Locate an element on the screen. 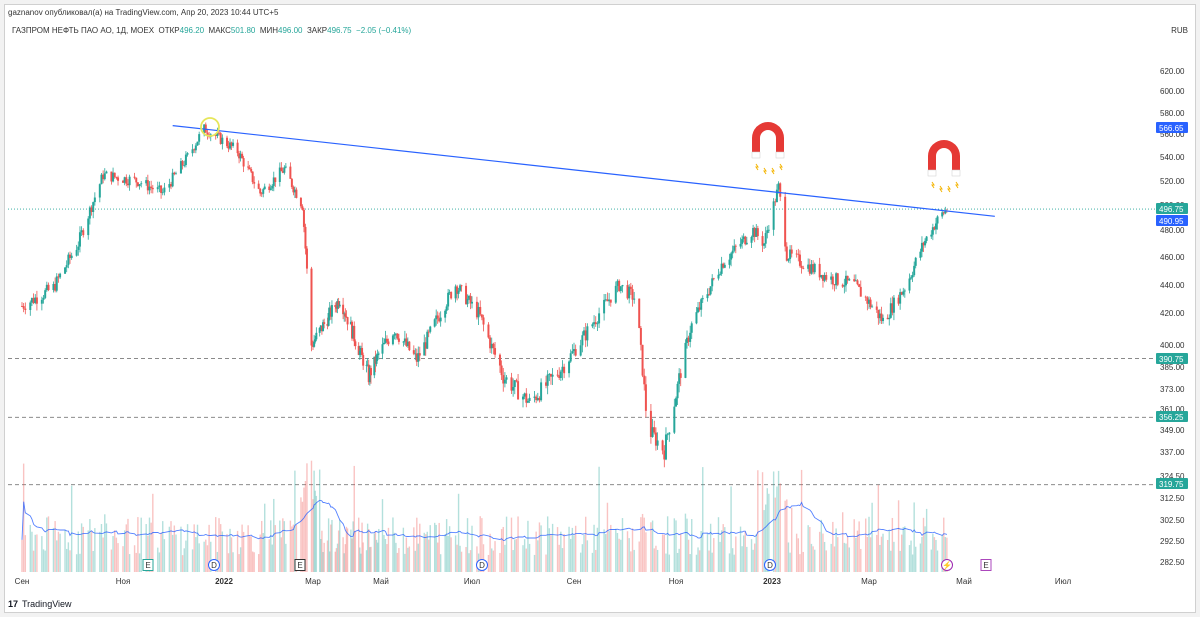 The image size is (1200, 617). volume-pane is located at coordinates (484, 516).